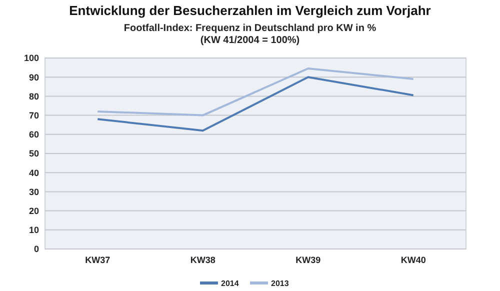  Describe the element at coordinates (33, 115) in the screenshot. I see `y-tick-label: 70` at that location.